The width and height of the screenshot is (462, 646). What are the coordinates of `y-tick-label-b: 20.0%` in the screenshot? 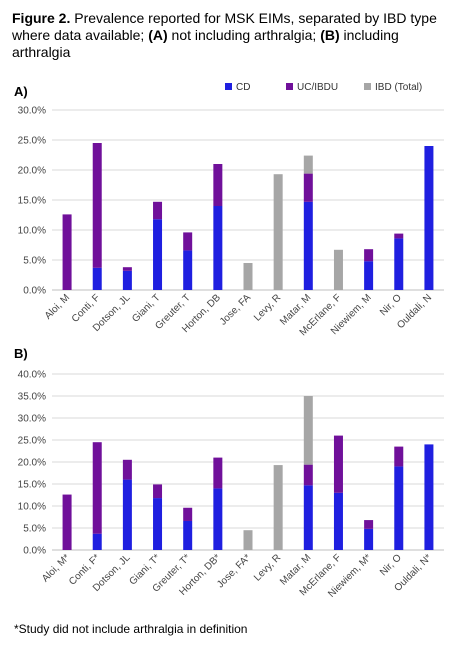 It's located at (32, 463).